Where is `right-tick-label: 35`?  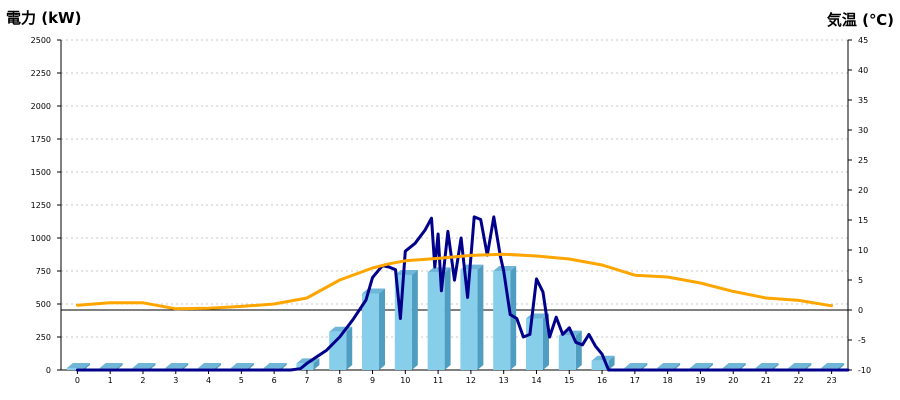 right-tick-label: 35 is located at coordinates (863, 100).